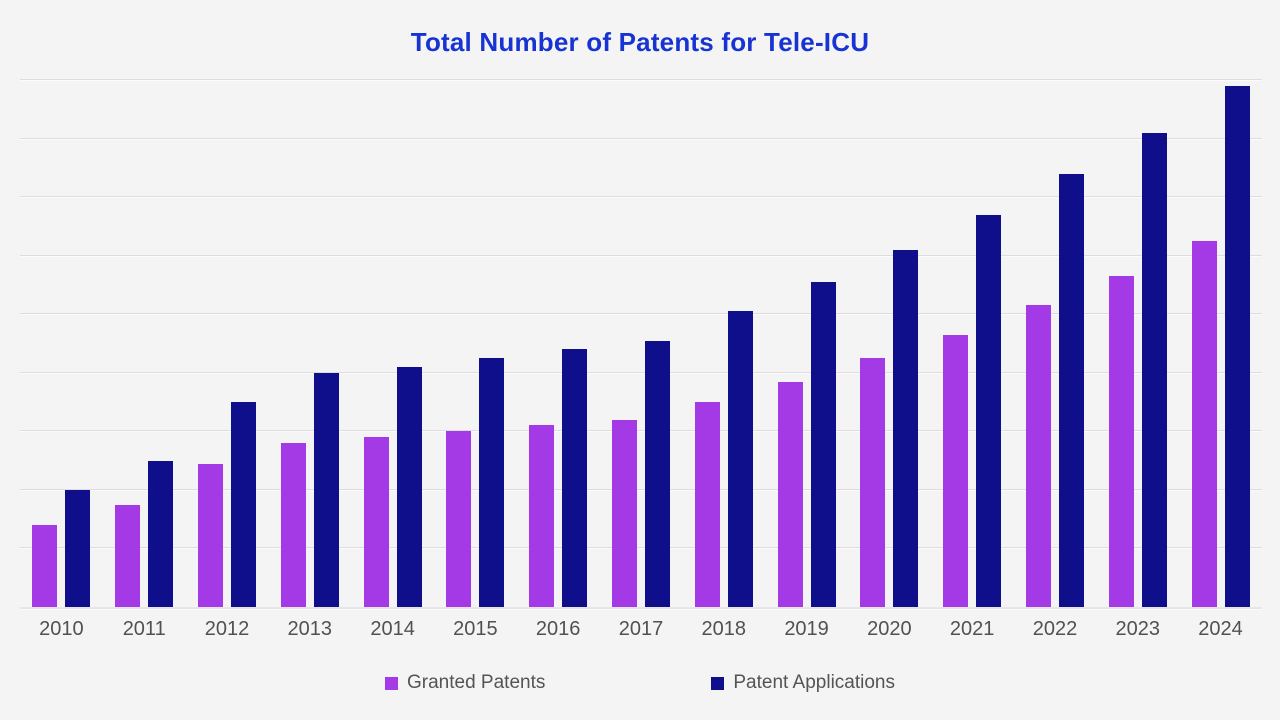  I want to click on bar-group-2014, so click(392, 343).